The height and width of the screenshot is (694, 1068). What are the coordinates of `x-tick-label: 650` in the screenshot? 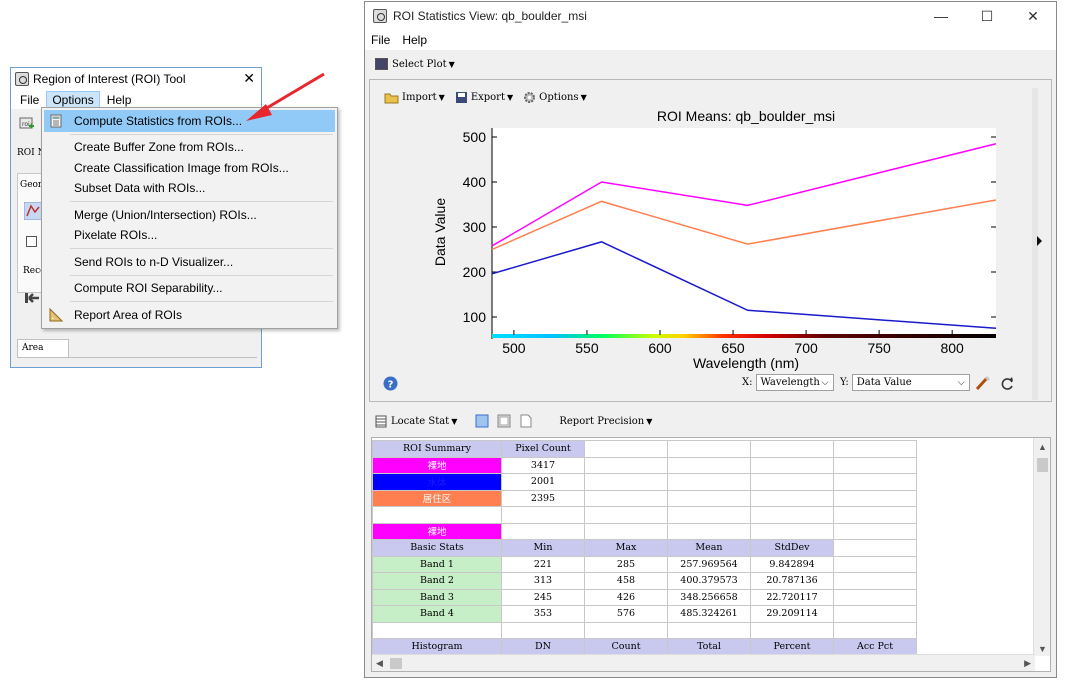 It's located at (733, 348).